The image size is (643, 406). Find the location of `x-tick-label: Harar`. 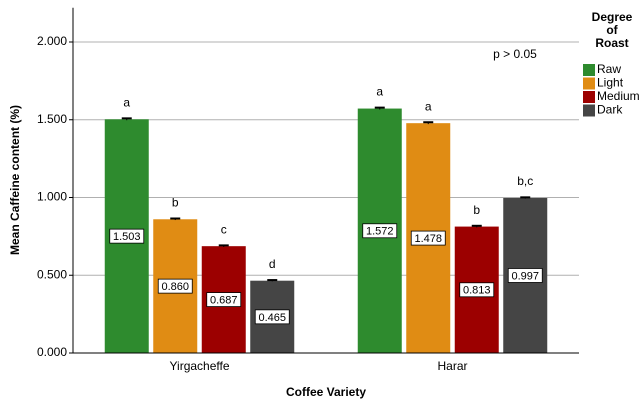

x-tick-label: Harar is located at coordinates (452, 366).